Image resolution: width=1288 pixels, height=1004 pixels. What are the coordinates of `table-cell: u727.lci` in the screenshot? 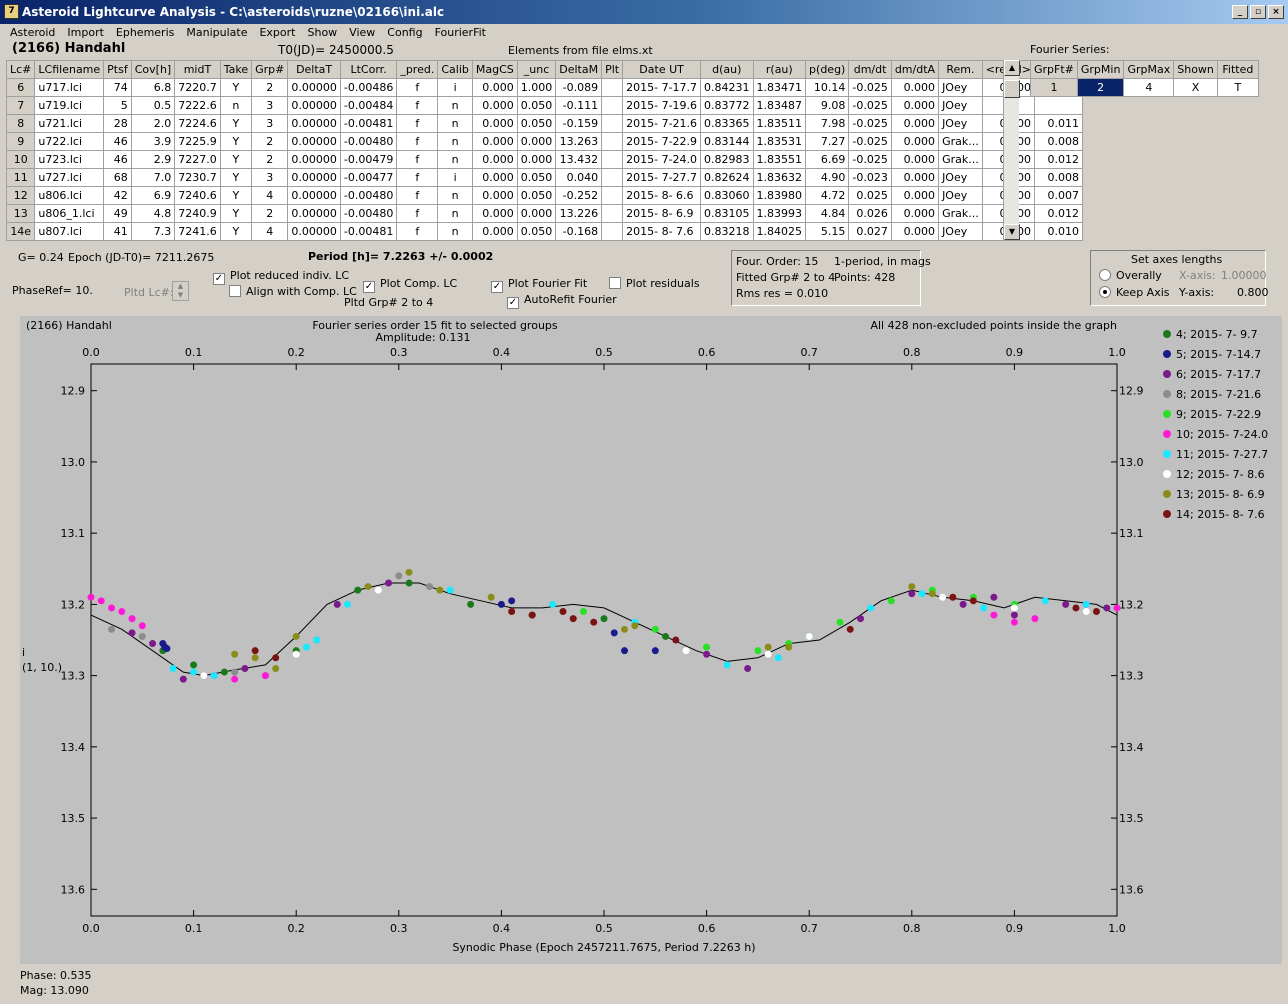 It's located at (69, 177).